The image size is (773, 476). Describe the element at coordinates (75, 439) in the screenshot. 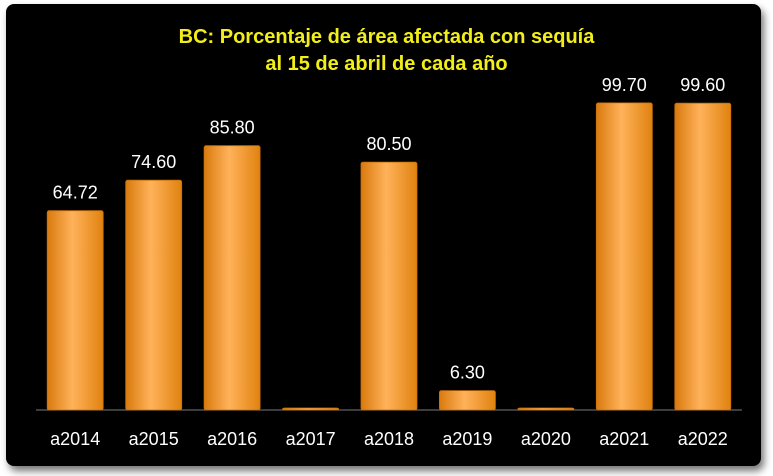

I see `x-tick-label-a2014: a2014` at that location.